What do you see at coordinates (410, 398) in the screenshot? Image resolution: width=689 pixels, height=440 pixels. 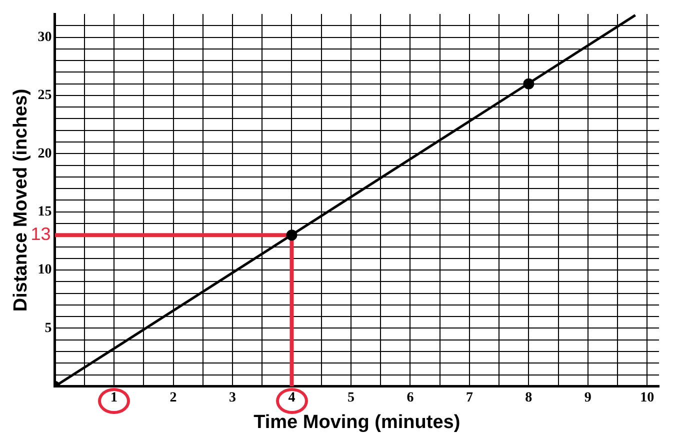 I see `x-tick-label: 6` at bounding box center [410, 398].